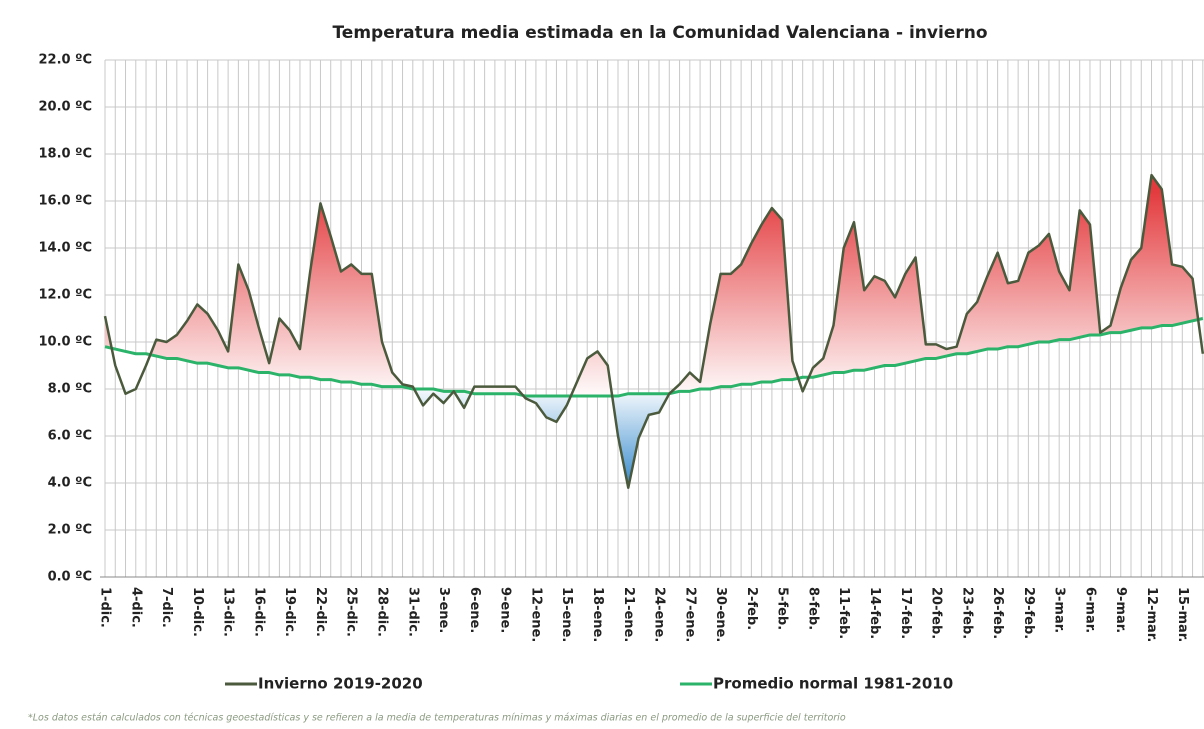 The width and height of the screenshot is (1204, 729). What do you see at coordinates (505, 610) in the screenshot?
I see `x-tick-label: 9-ene.` at bounding box center [505, 610].